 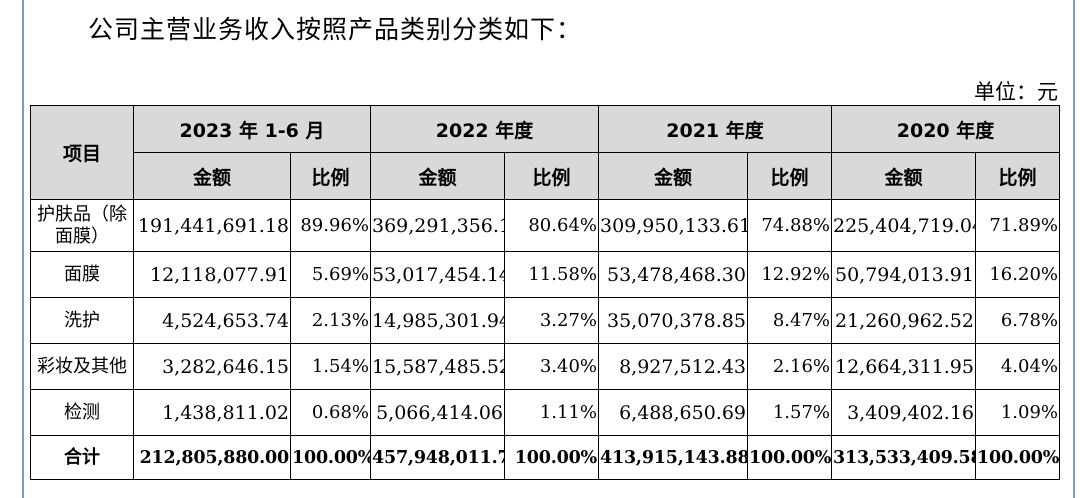 I want to click on ratio-cell: 2.16%, so click(x=789, y=366).